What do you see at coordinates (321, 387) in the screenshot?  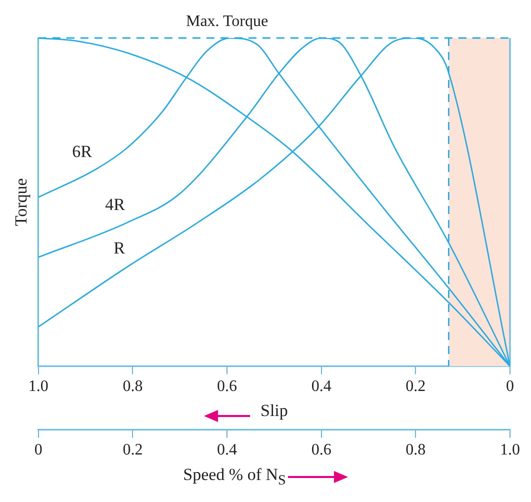 I see `x-tick-label: 0.4` at bounding box center [321, 387].